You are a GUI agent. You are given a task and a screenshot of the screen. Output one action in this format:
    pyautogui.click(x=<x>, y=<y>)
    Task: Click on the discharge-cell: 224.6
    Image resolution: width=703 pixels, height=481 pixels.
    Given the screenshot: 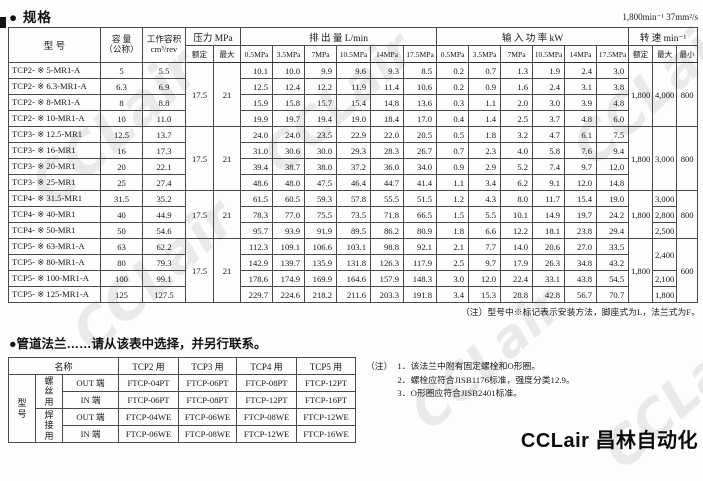 What is the action you would take?
    pyautogui.click(x=289, y=294)
    